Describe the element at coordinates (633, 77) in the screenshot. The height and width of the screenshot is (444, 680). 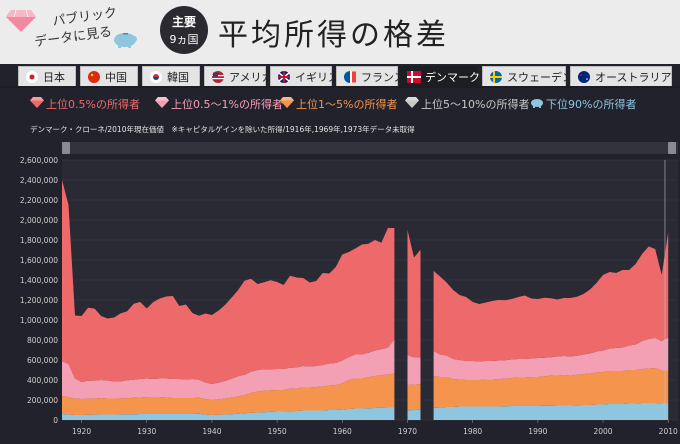
I see `tab-label: オーストラリア` at that location.